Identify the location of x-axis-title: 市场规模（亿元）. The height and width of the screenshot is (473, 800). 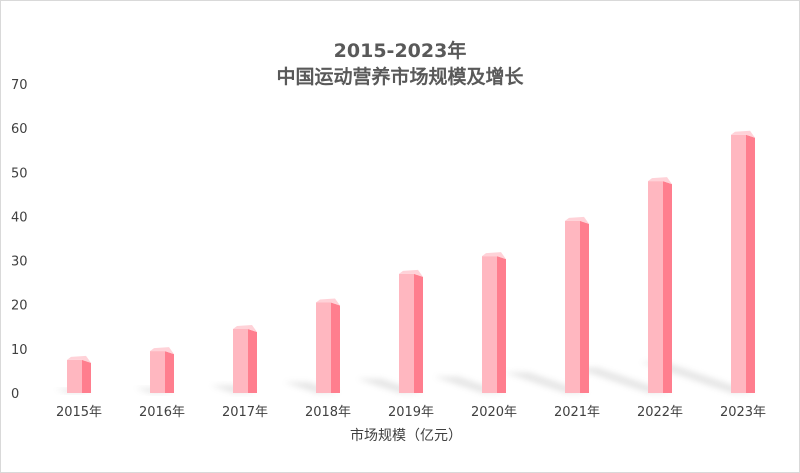
(406, 435).